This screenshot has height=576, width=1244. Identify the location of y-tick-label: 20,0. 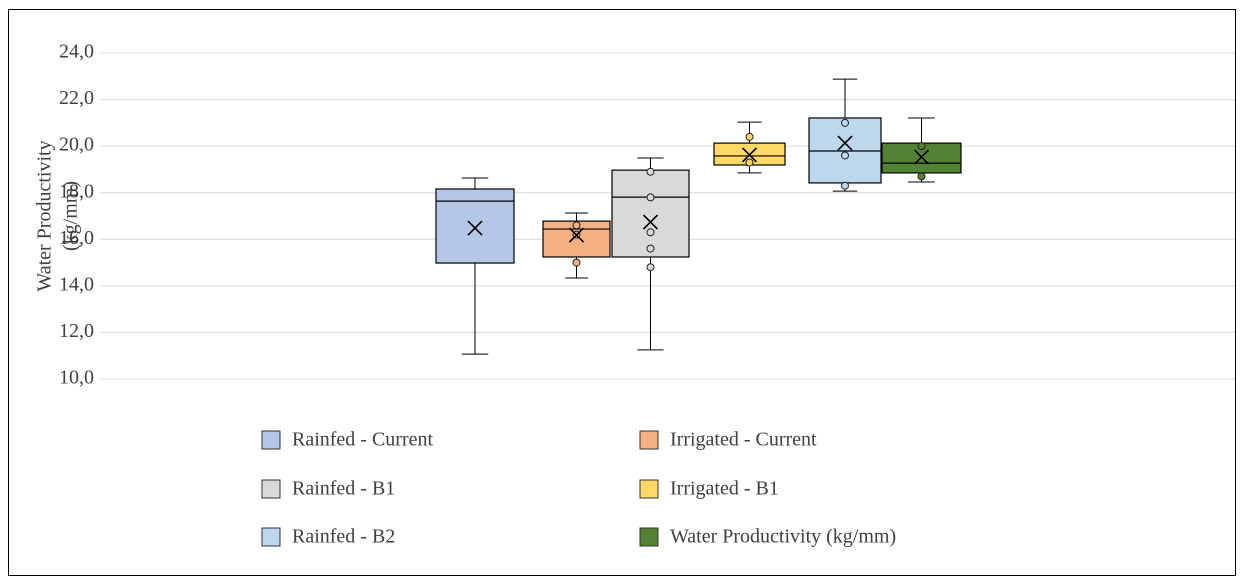
(76, 145).